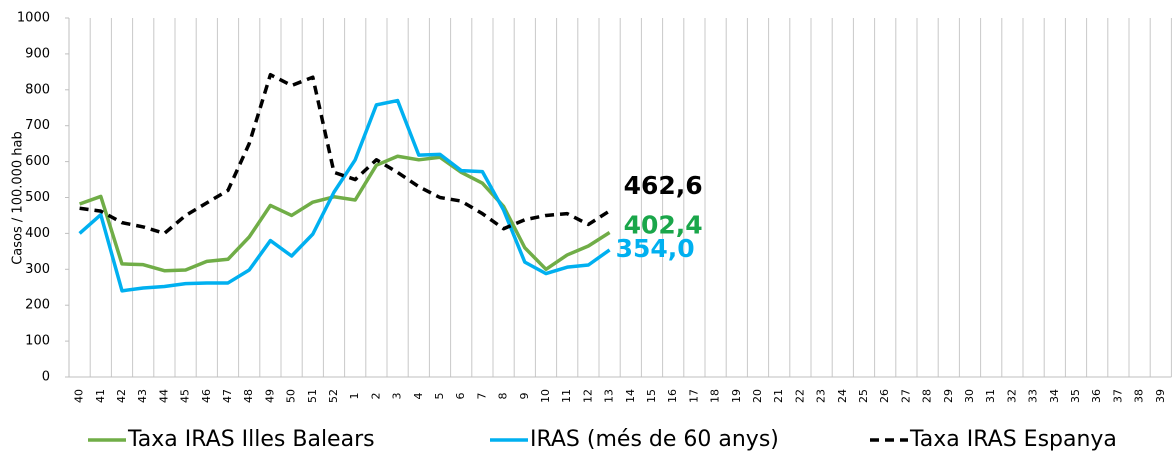 The image size is (1174, 458). Describe the element at coordinates (842, 396) in the screenshot. I see `x-tick-label: 24` at that location.